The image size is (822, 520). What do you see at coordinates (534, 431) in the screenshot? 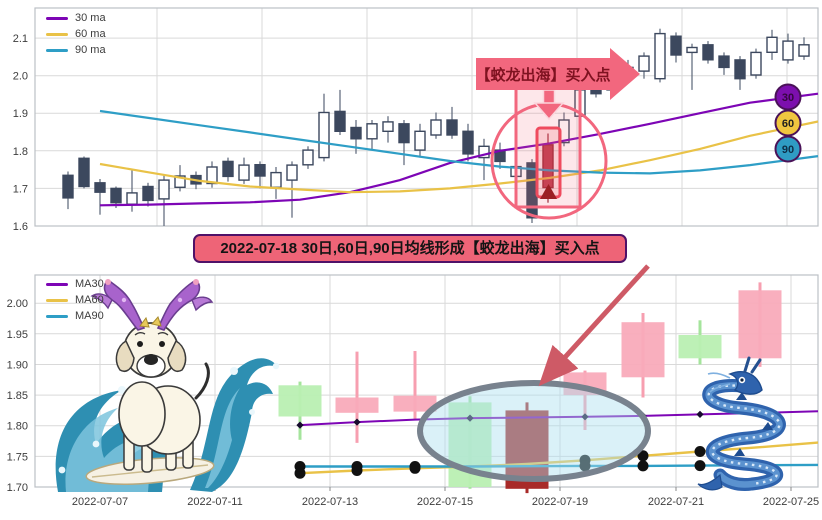
I see `pattern-ellipse-highlight` at bounding box center [534, 431].